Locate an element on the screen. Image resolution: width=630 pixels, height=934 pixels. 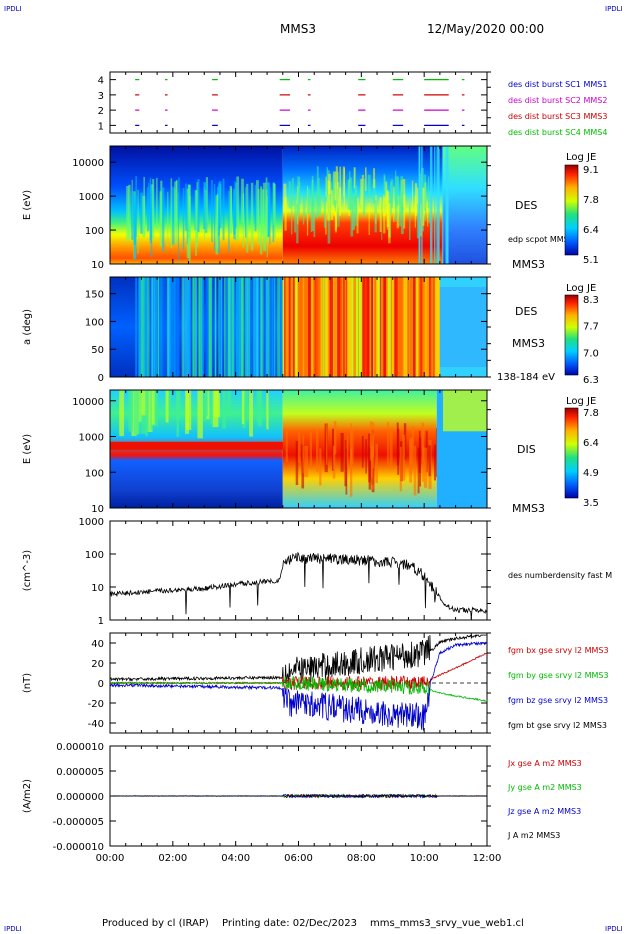
des-pa-colorbar-tick: 8.3 is located at coordinates (591, 300).